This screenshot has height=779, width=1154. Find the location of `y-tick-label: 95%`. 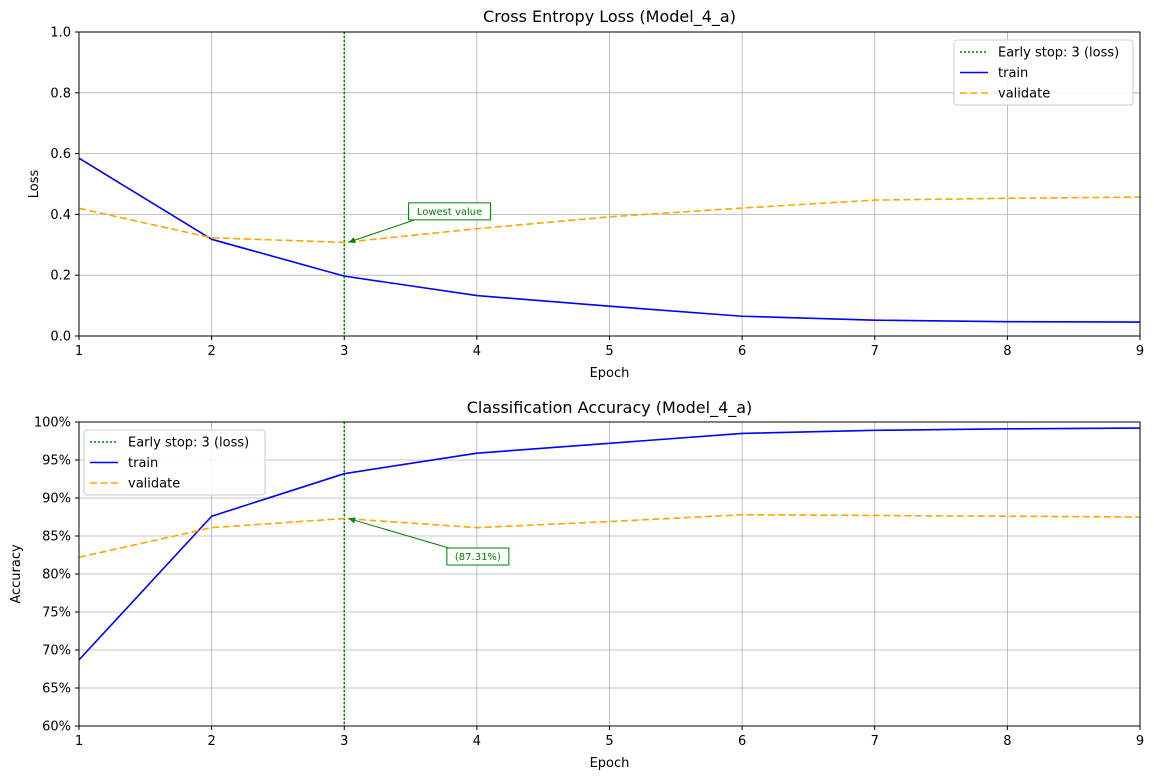

y-tick-label: 95% is located at coordinates (56, 461).